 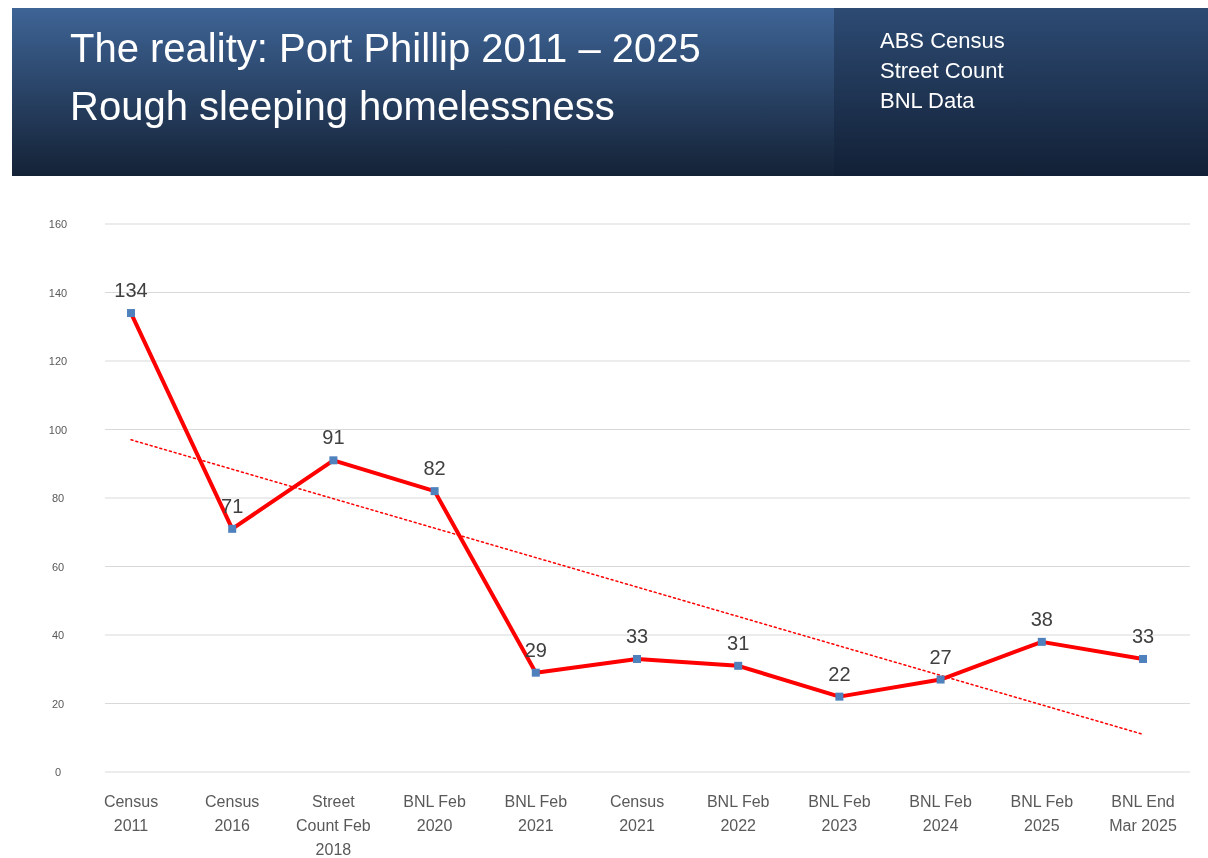 I want to click on chart-subtitle: Rough sleeping homelessness, so click(x=342, y=106).